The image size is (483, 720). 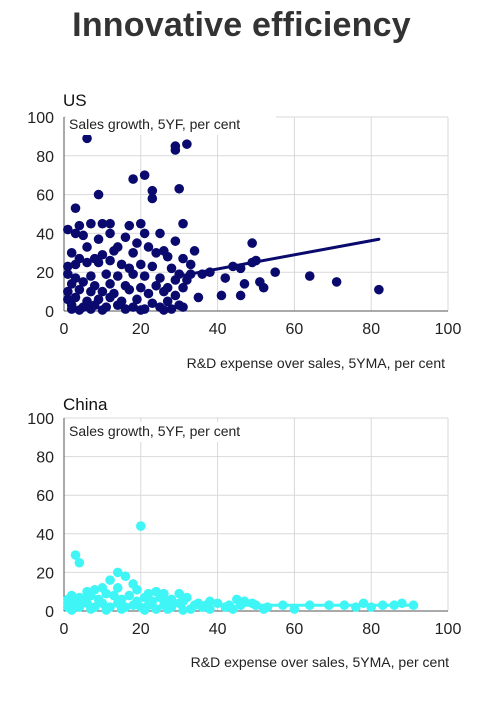 What do you see at coordinates (154, 431) in the screenshot?
I see `y-axis-label-china: Sales growth, 5YF, per cent` at bounding box center [154, 431].